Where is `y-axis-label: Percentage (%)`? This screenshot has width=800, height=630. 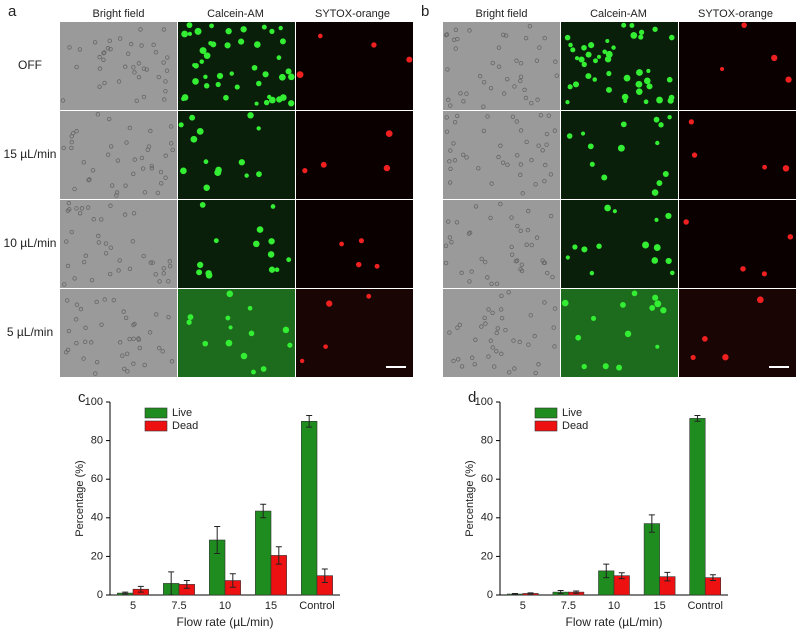 y-axis-label: Percentage (%) is located at coordinates (470, 498).